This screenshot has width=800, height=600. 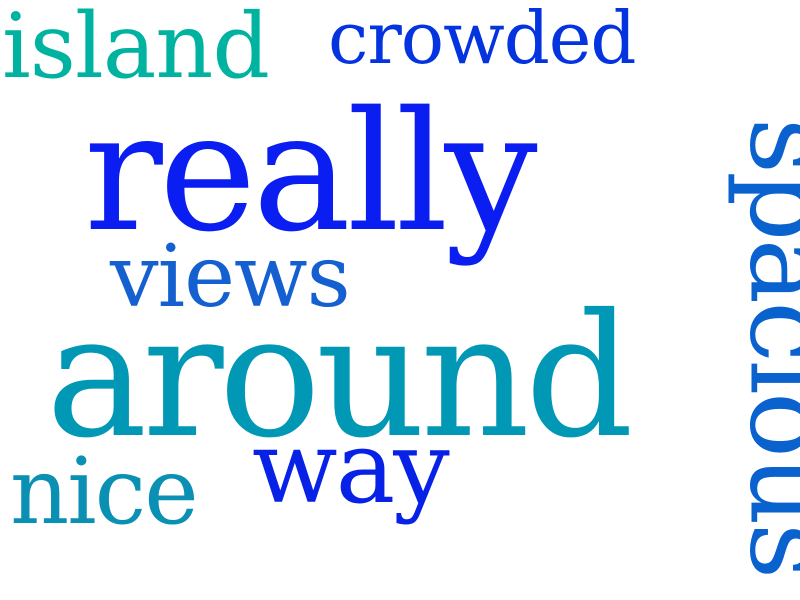 What do you see at coordinates (104, 491) in the screenshot?
I see `word-nice: nice` at bounding box center [104, 491].